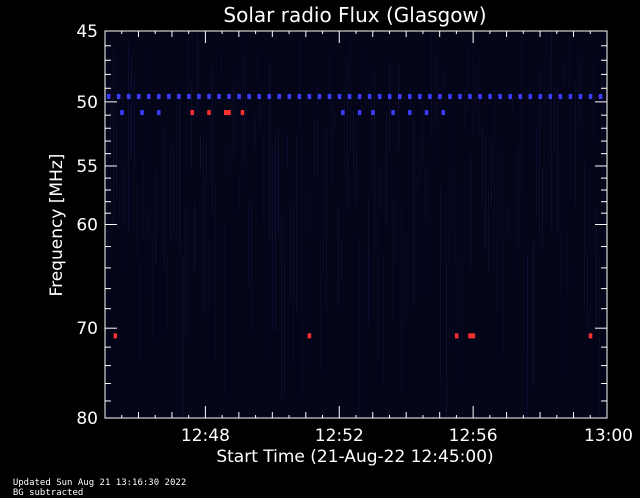 This screenshot has width=640, height=498. Describe the element at coordinates (205, 436) in the screenshot. I see `x-tick-label: 12:48` at that location.